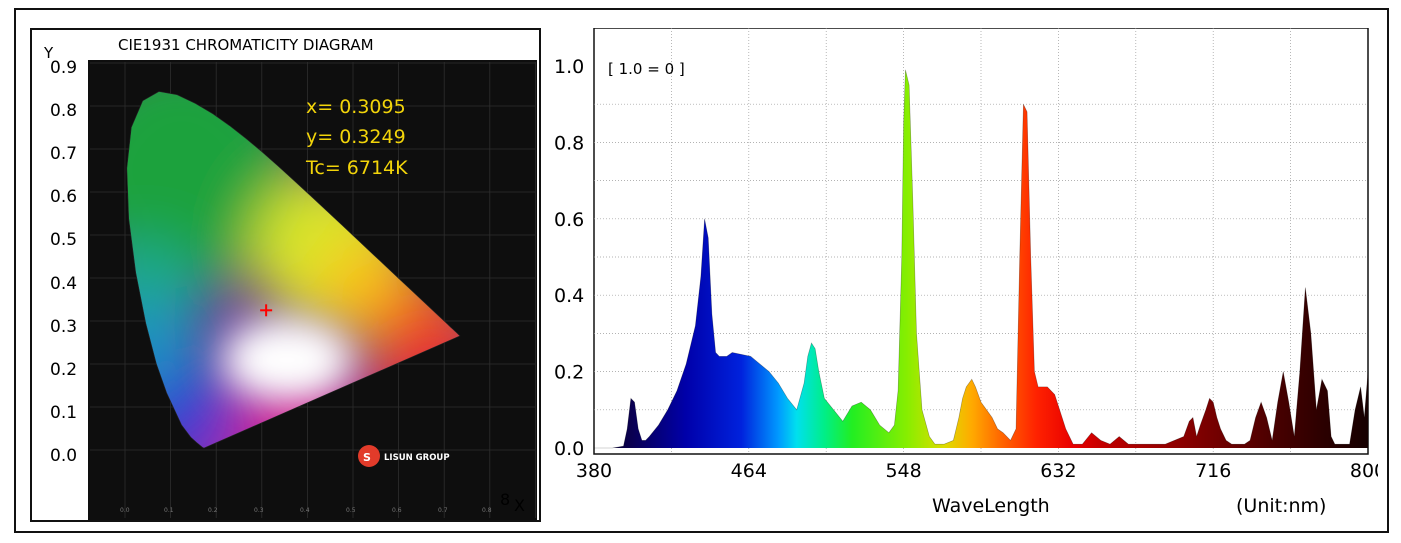 The height and width of the screenshot is (543, 1401). I want to click on spectrum-unit-label: (Unit:nm), so click(1281, 506).